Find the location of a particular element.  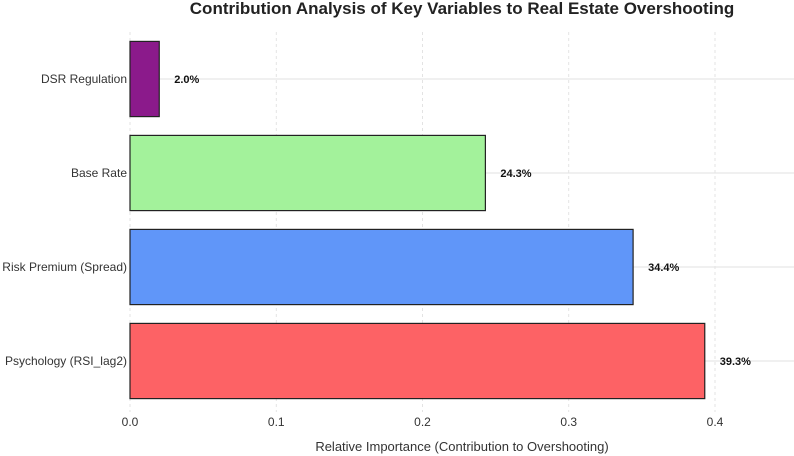

bar-dsr-regulation is located at coordinates (144, 79).